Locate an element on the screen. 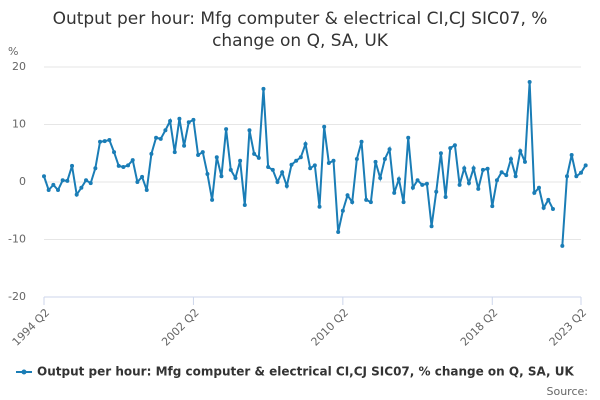 The image size is (600, 400). x-tick-label: 2023 Q2 is located at coordinates (568, 327).